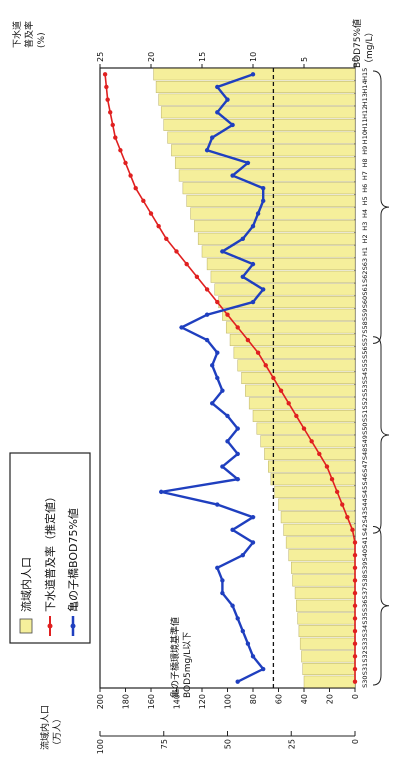 The height and width of the screenshot is (758, 415). Describe the element at coordinates (365, 378) in the screenshot. I see `category-label-S54: S54` at that location.